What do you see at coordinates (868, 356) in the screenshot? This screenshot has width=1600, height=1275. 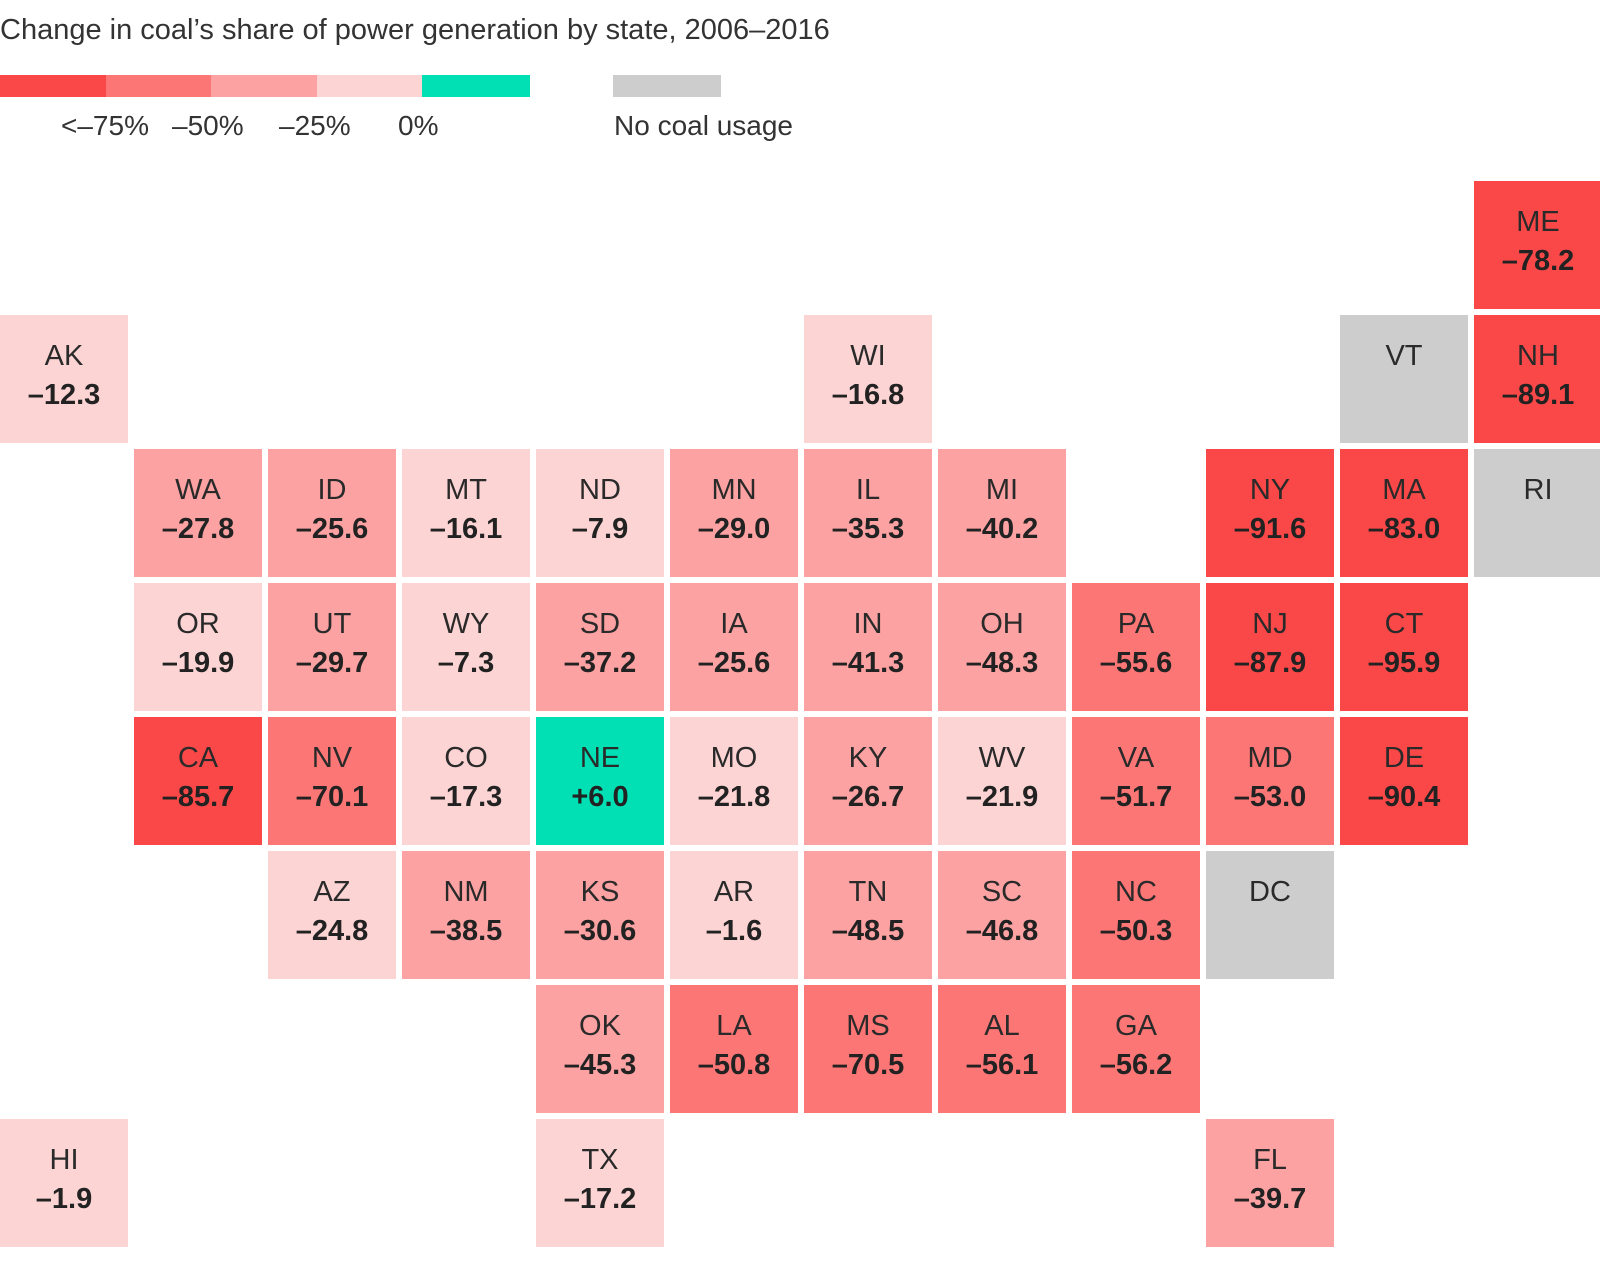 I see `state-abbr: WI` at bounding box center [868, 356].